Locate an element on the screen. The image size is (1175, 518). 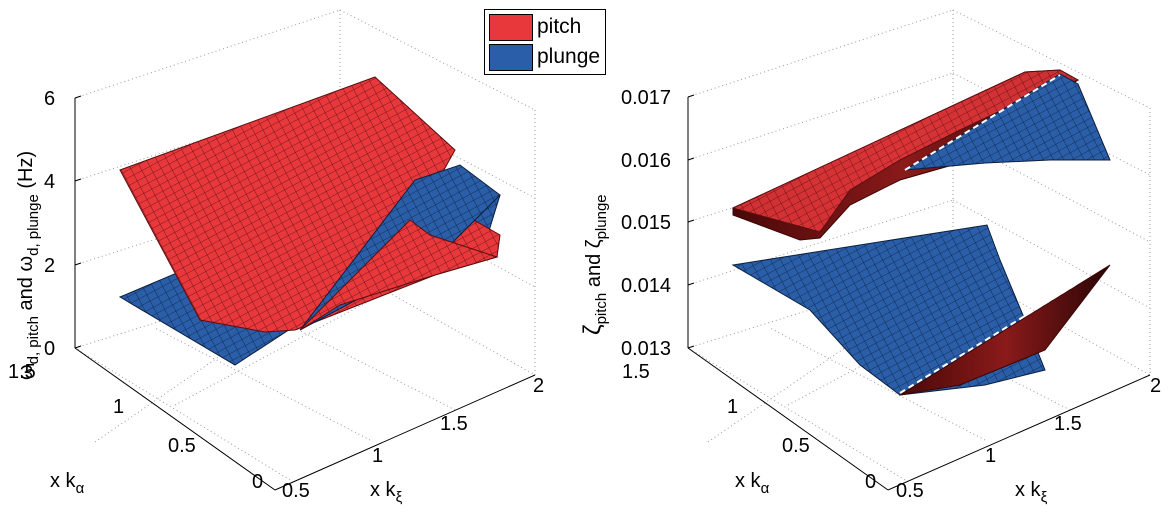
right-z-tick-0.017: 0.017 is located at coordinates (646, 98).